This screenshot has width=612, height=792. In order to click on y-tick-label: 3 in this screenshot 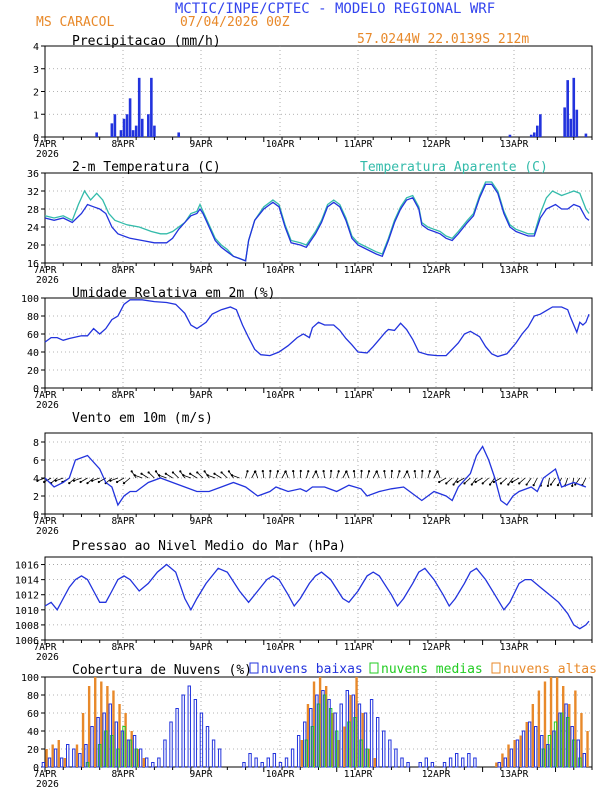, I will do `click(36, 70)`.